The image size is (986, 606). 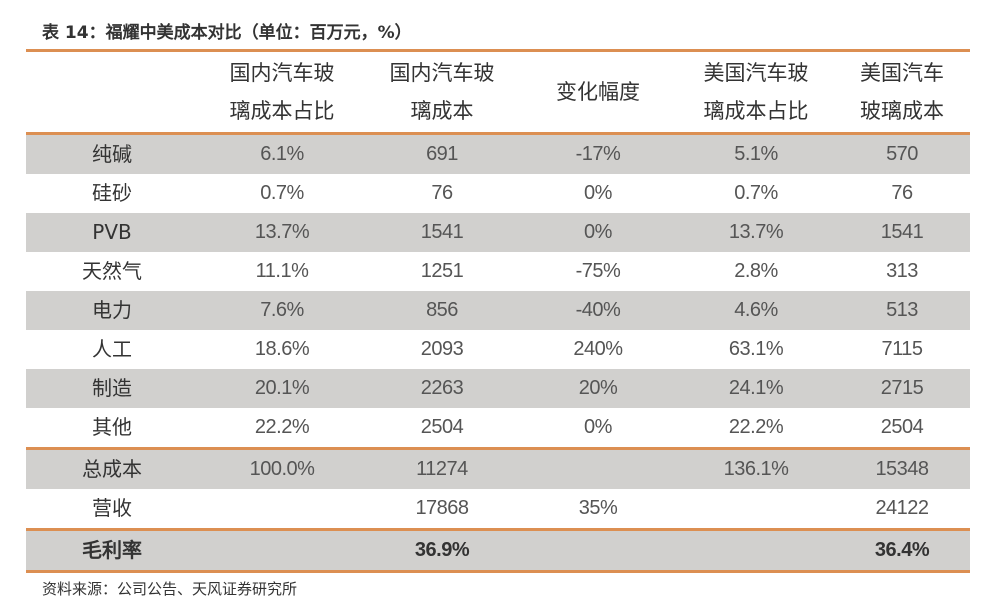 What do you see at coordinates (282, 349) in the screenshot?
I see `table-cell: 18.6%` at bounding box center [282, 349].